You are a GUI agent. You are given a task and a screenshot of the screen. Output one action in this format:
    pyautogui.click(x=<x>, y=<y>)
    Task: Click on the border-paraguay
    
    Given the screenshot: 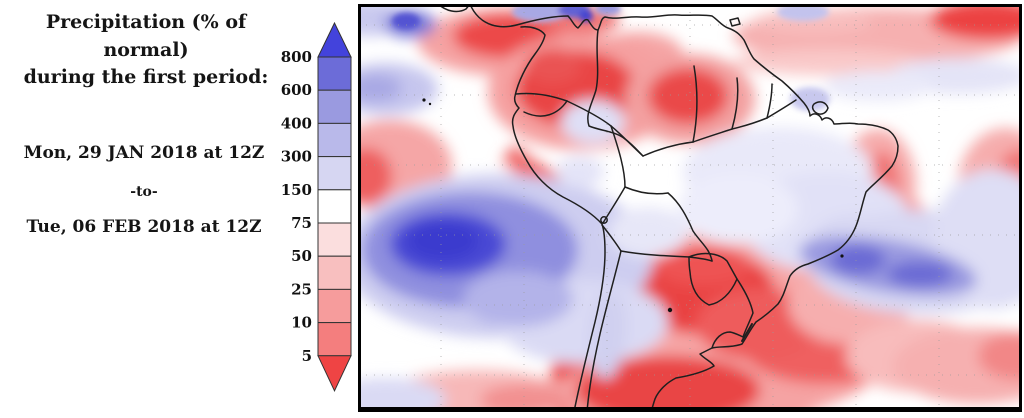 What is the action you would take?
    pyautogui.click(x=713, y=279)
    